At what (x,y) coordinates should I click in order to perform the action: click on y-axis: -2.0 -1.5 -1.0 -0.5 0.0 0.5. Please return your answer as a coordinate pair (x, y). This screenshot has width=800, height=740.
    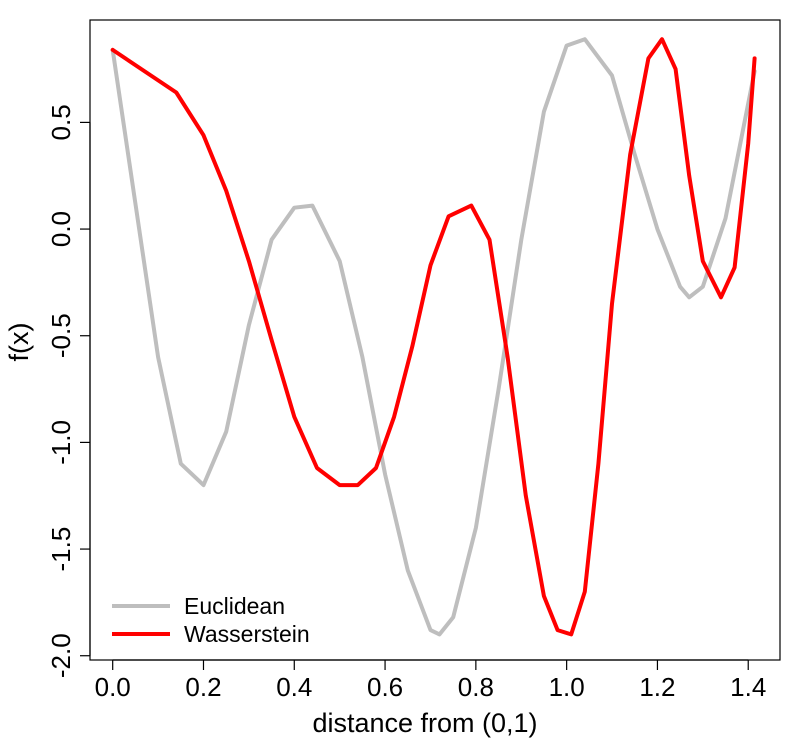
    Looking at the image, I should click on (68, 391).